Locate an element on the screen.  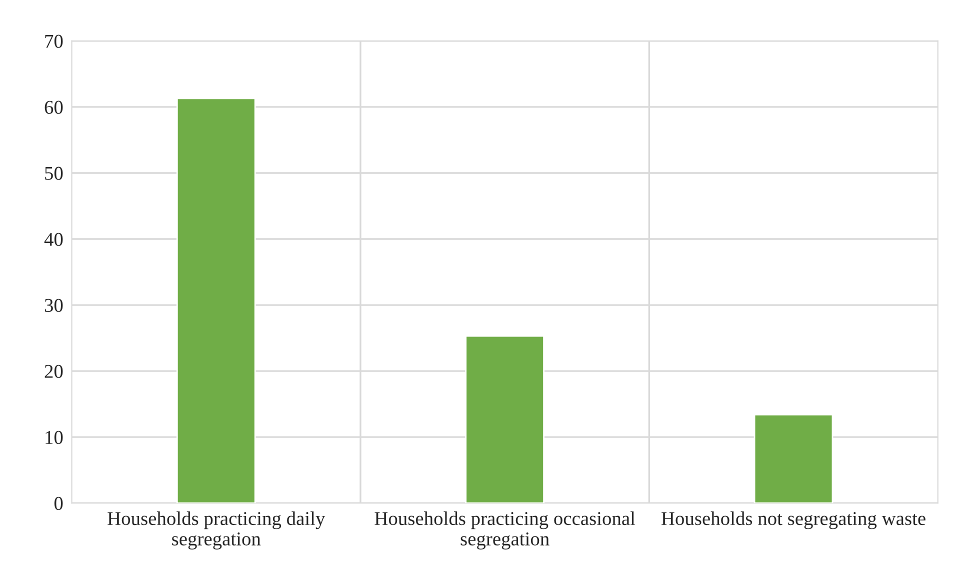
y-tick-label: 0 is located at coordinates (58, 503).